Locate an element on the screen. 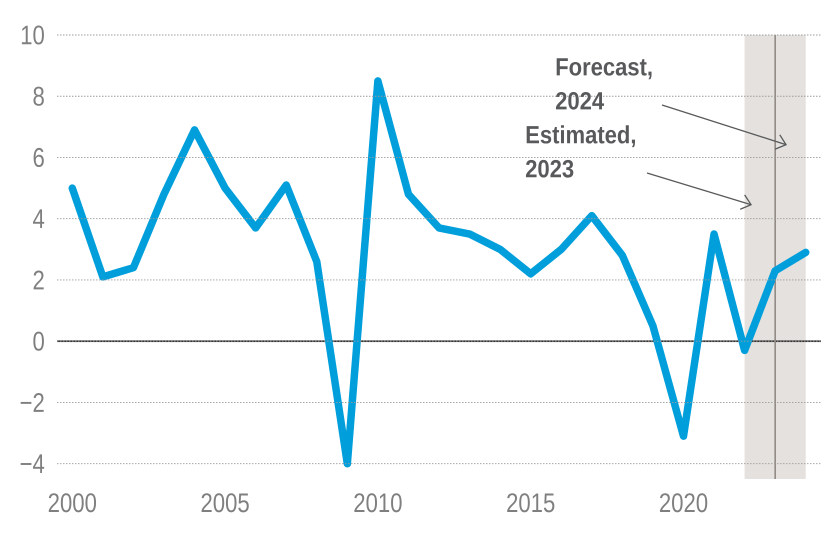 The height and width of the screenshot is (541, 821). x-tick-label: 2010 is located at coordinates (378, 502).